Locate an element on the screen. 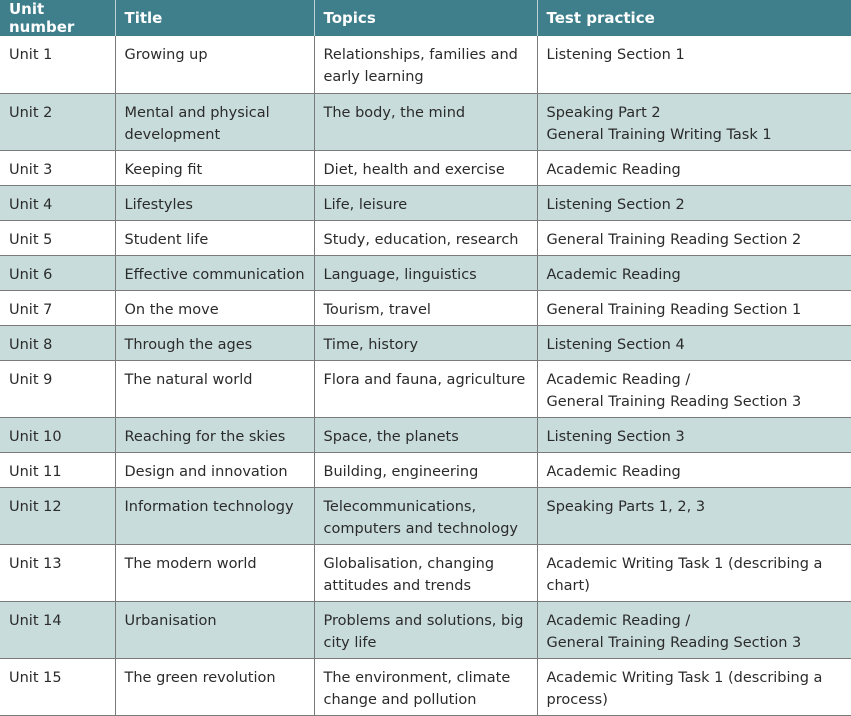 This screenshot has width=851, height=716. topics-cell: Diet, health and exercise is located at coordinates (426, 168).